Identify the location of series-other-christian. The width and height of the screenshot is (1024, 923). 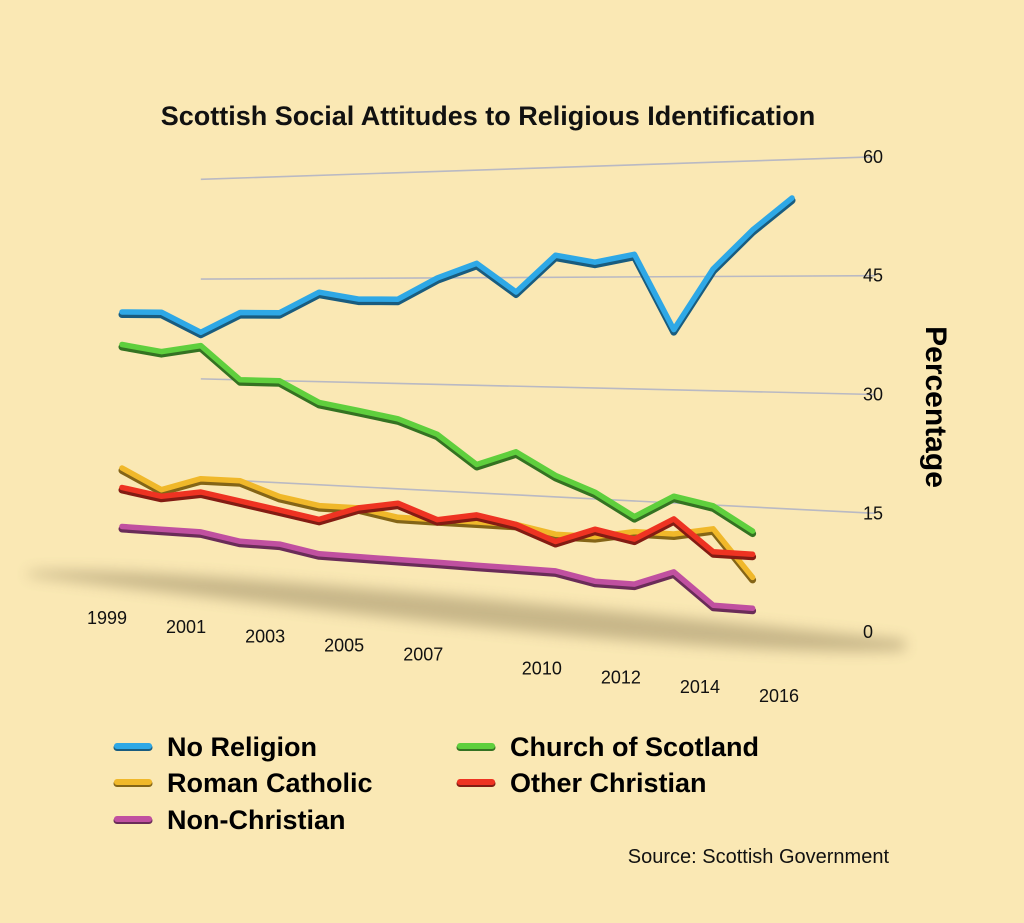
(437, 522).